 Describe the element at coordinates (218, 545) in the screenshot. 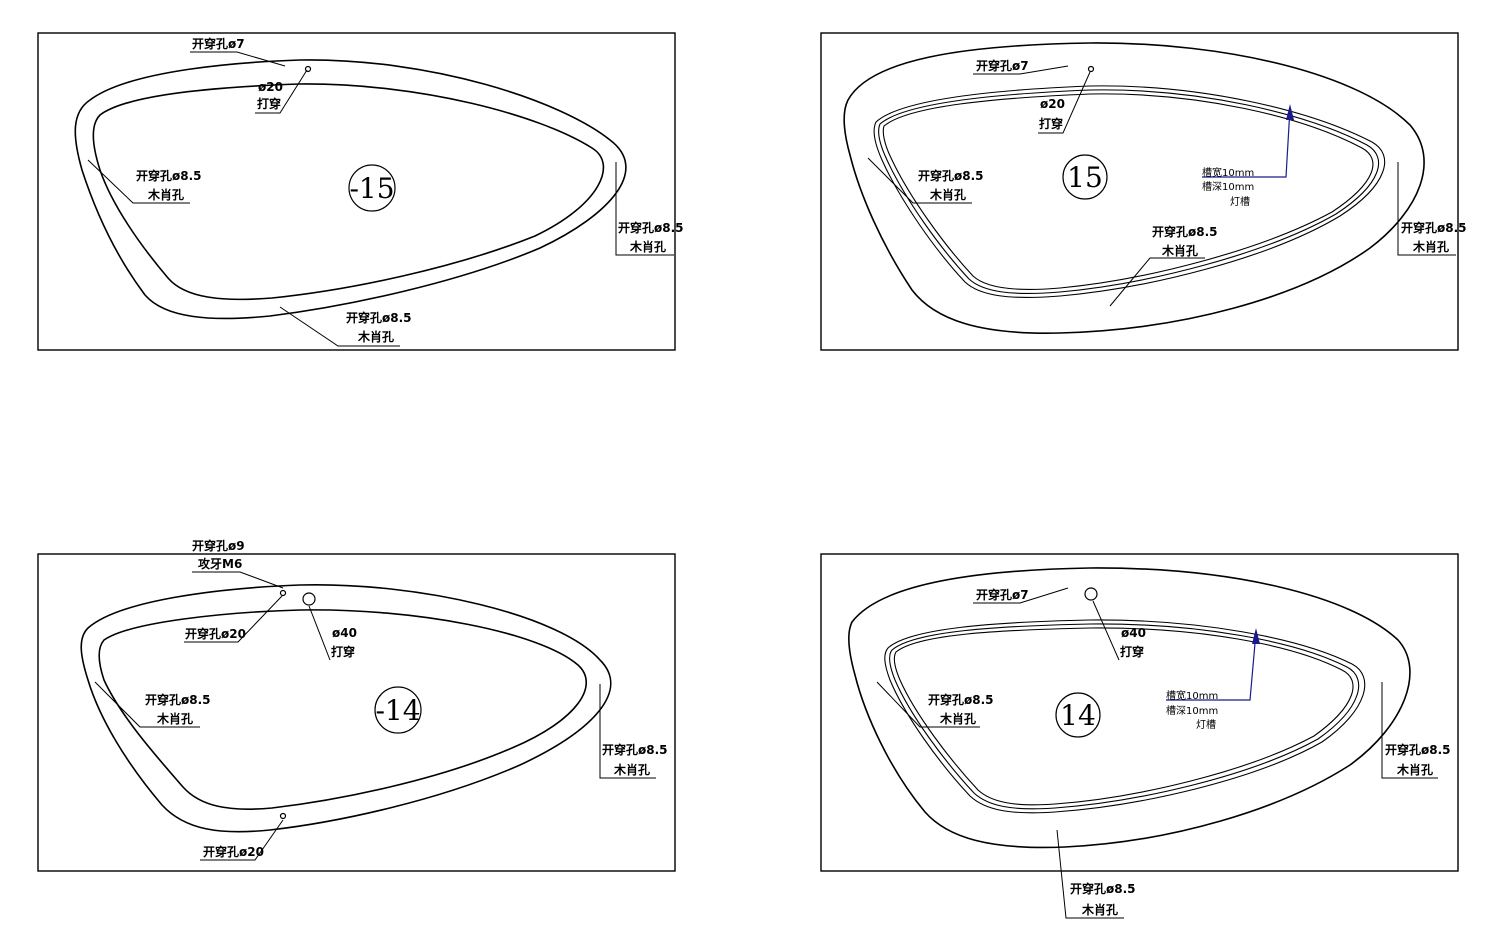

I see `label-hole9: 开穿孔ø9` at that location.